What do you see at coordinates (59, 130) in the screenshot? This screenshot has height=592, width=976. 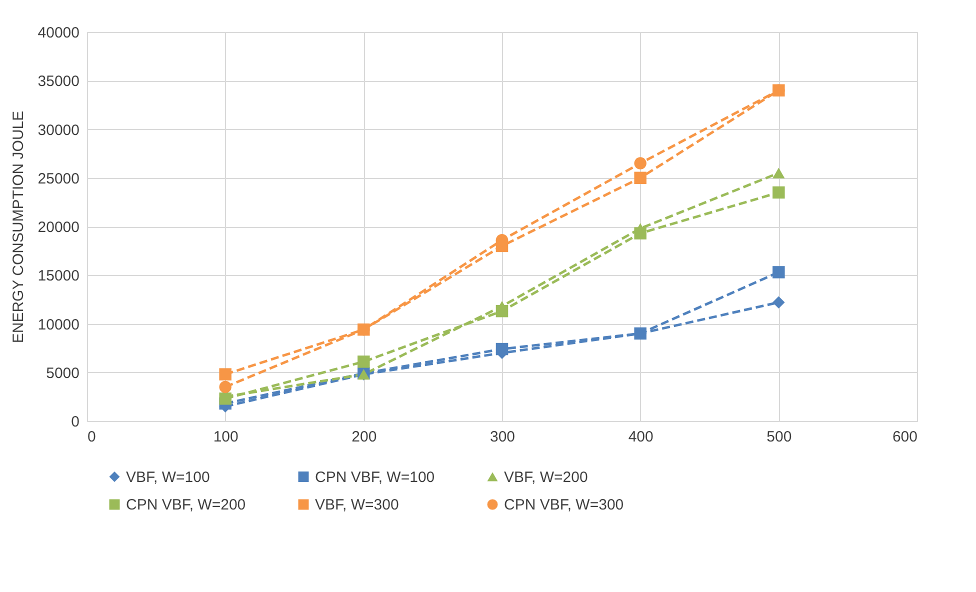 I see `y-tick-label: 30000` at bounding box center [59, 130].